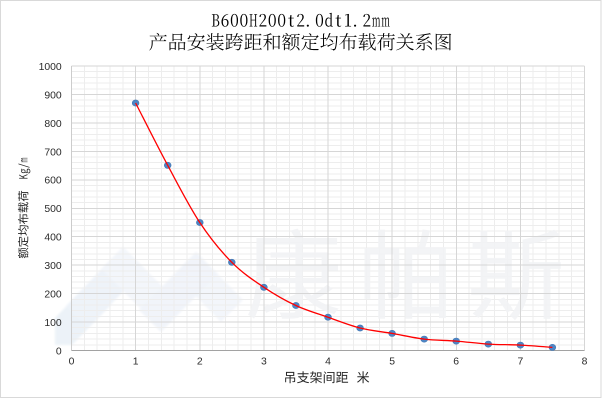  Describe the element at coordinates (53, 238) in the screenshot. I see `svg-text: 400` at that location.